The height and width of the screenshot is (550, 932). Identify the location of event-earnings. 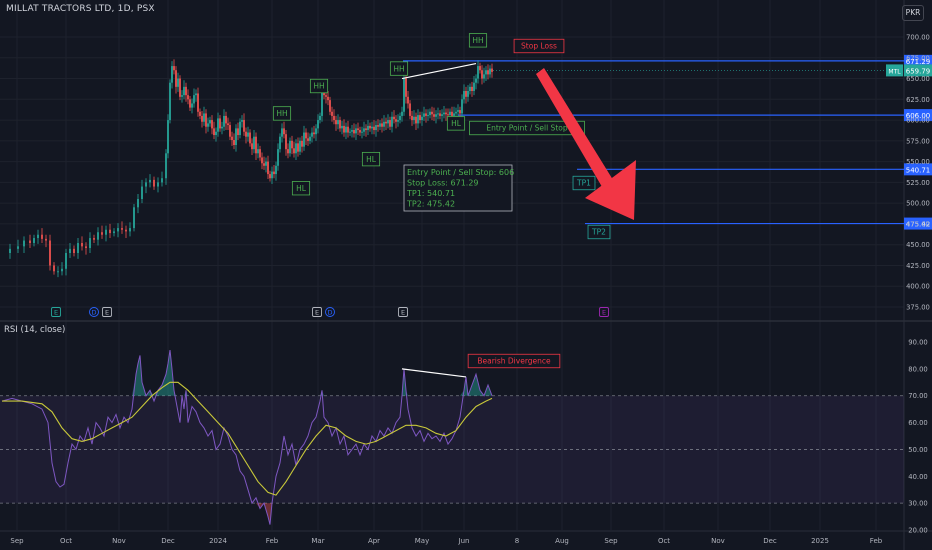
(317, 312).